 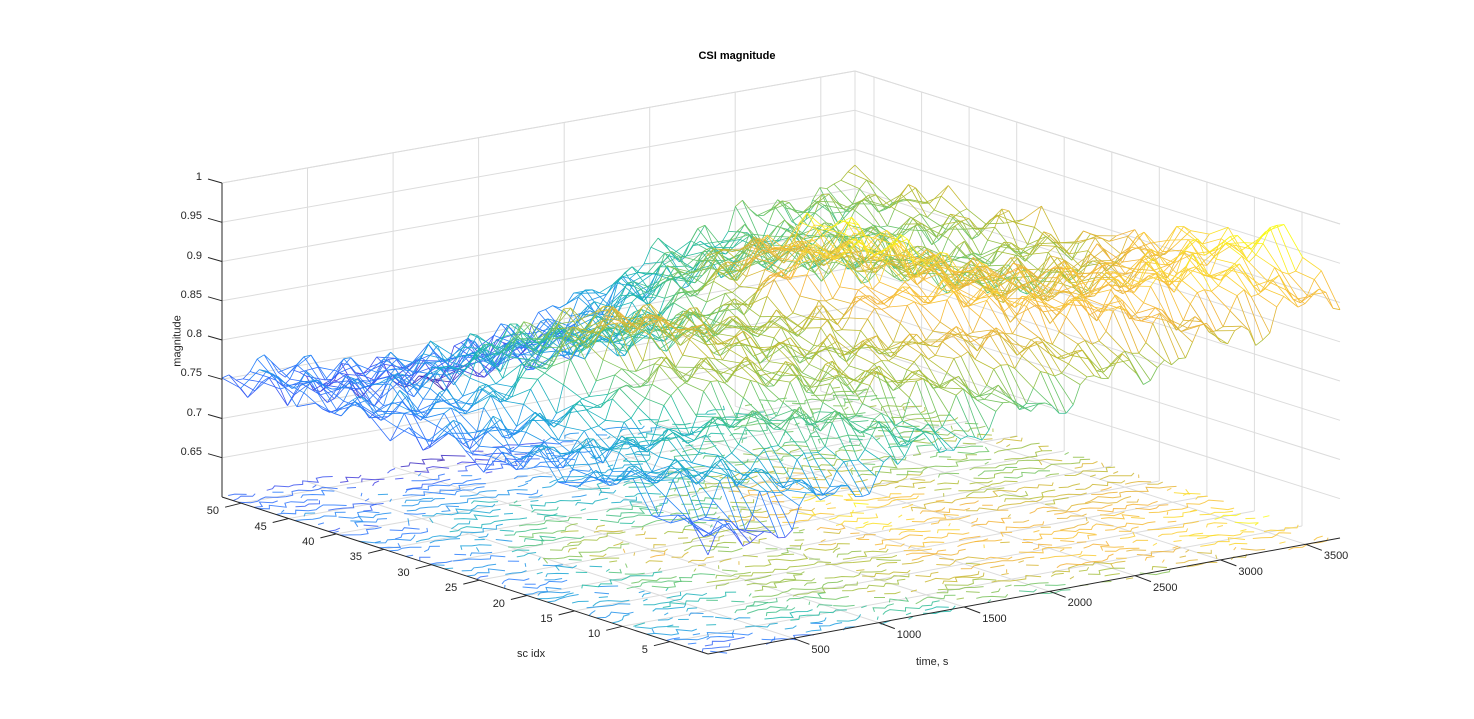 What do you see at coordinates (182, 295) in the screenshot?
I see `z-tick-label: 0.85` at bounding box center [182, 295].